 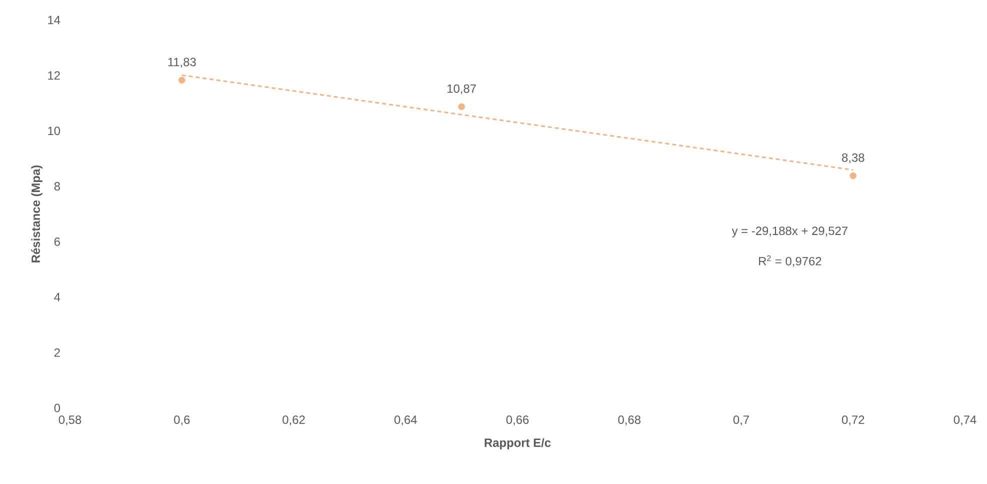 I want to click on x-tick-label: 0,62, so click(x=293, y=421).